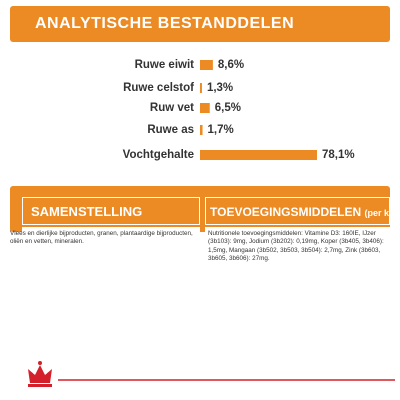  I want to click on brand-logo, so click(40, 374).